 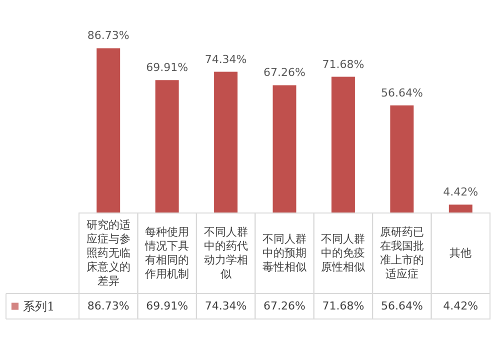 I want to click on x-tick-label: 研究的适应症与参照药无临床意义的差异, so click(x=108, y=253).